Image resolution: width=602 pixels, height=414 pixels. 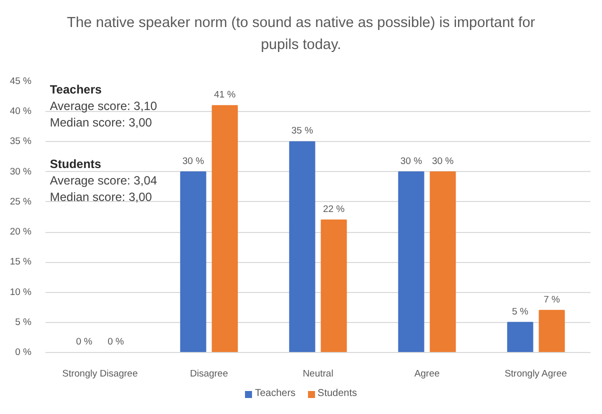 What do you see at coordinates (21, 262) in the screenshot?
I see `y-tick-label: 15 %` at bounding box center [21, 262].